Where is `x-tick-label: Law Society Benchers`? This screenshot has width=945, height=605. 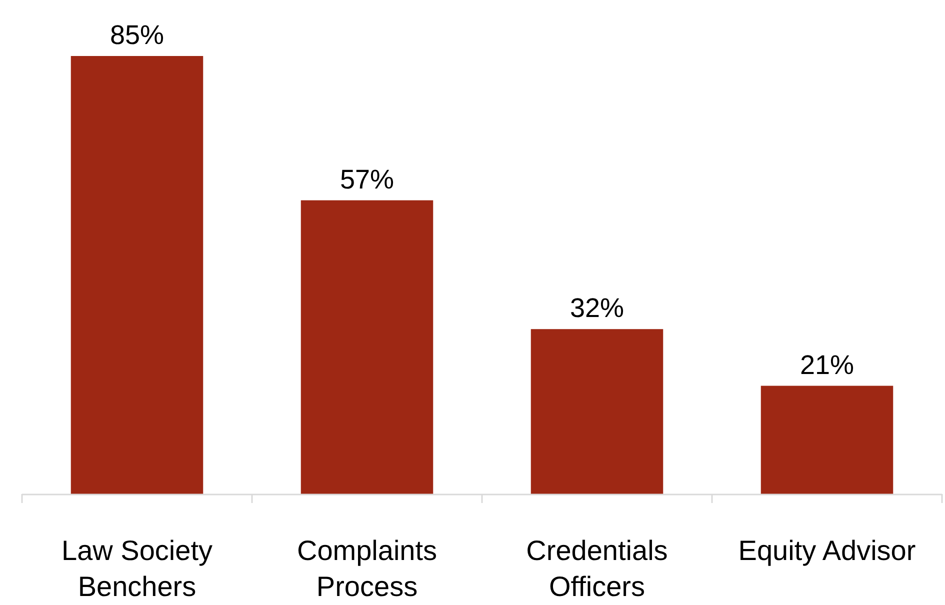
x-tick-label: Law Society Benchers is located at coordinates (137, 568).